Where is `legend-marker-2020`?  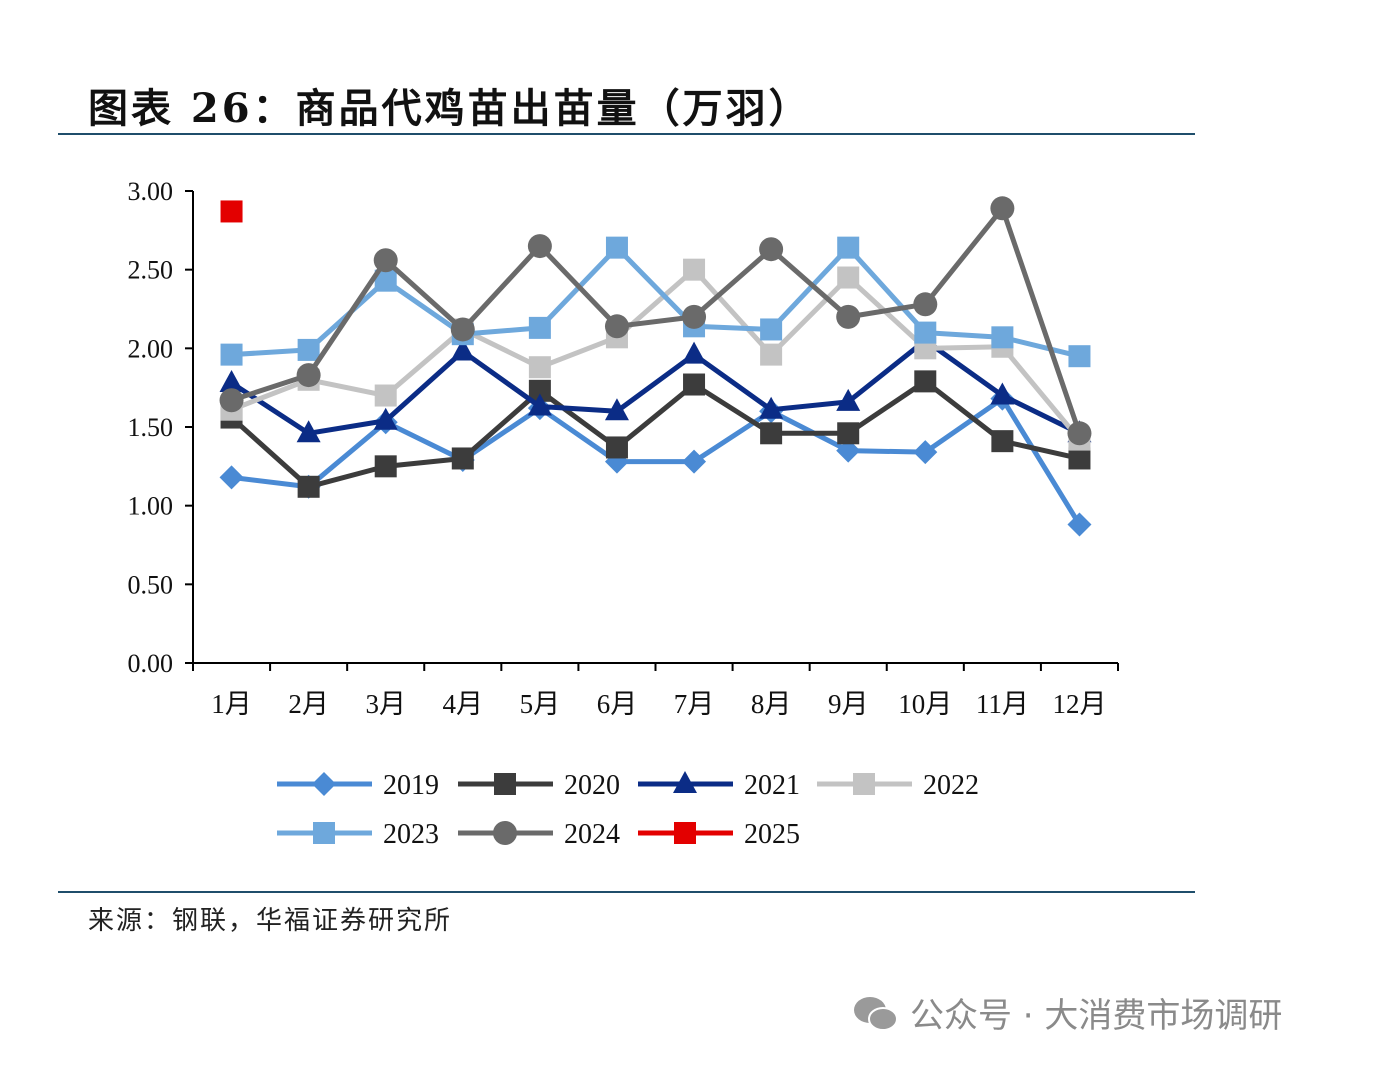 legend-marker-2020 is located at coordinates (505, 784).